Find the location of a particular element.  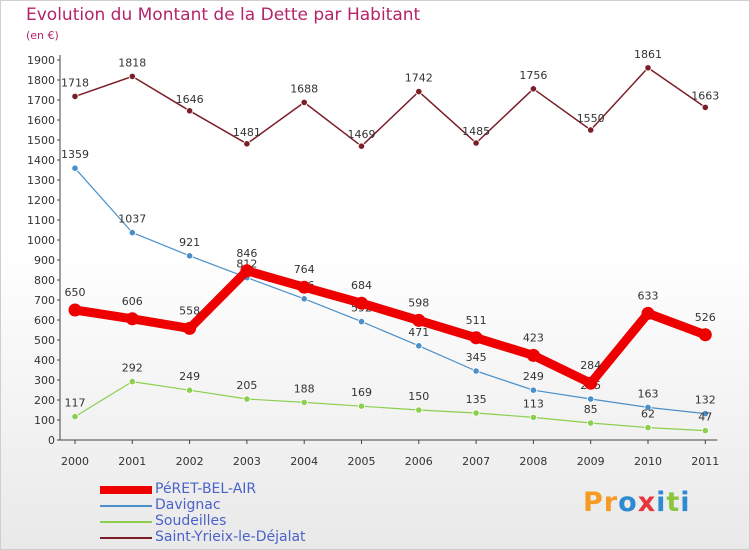

y-tick-label: 400 is located at coordinates (44, 360).